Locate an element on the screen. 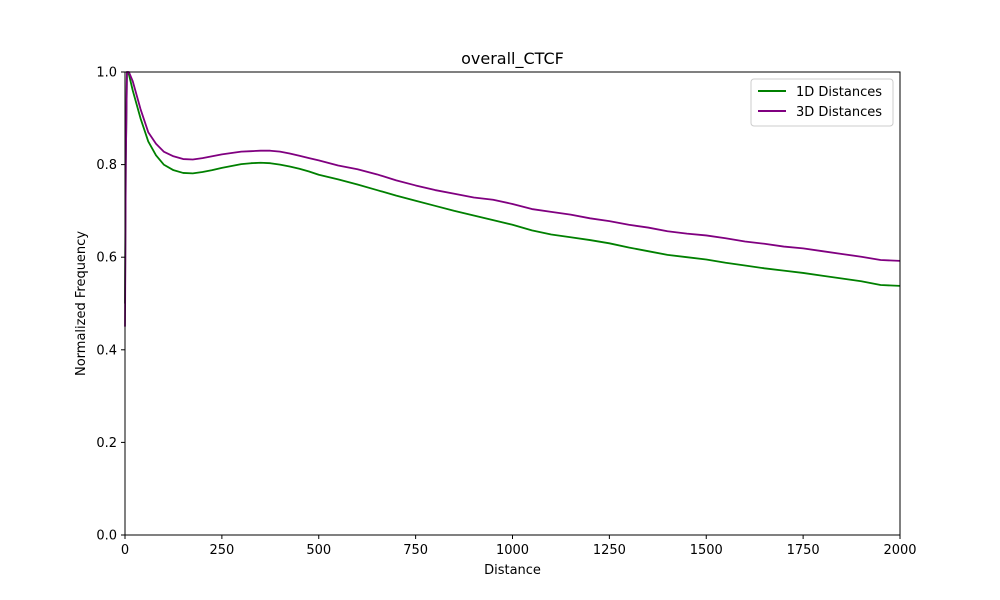 Image resolution: width=1000 pixels, height=600 pixels. y-tick-label: 0.2 is located at coordinates (106, 443).